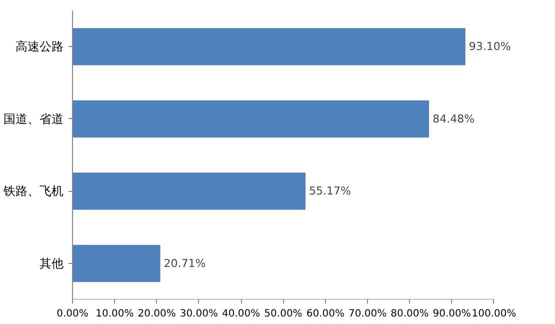  What do you see at coordinates (185, 263) in the screenshot?
I see `data-label: 20.71%` at bounding box center [185, 263].